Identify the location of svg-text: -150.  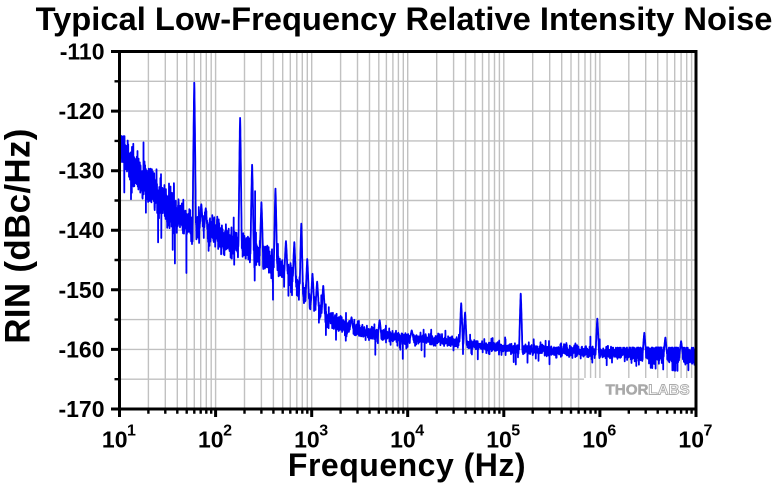
(81, 290).